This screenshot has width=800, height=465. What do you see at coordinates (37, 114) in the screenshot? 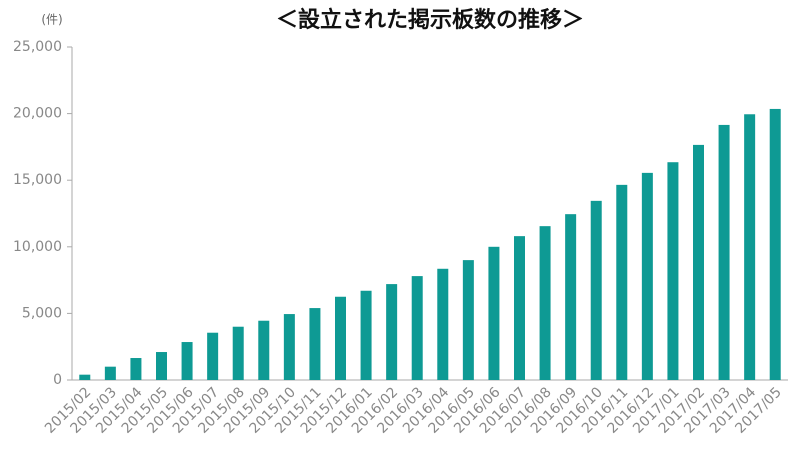
I see `y-tick-label: 20,000` at bounding box center [37, 114].